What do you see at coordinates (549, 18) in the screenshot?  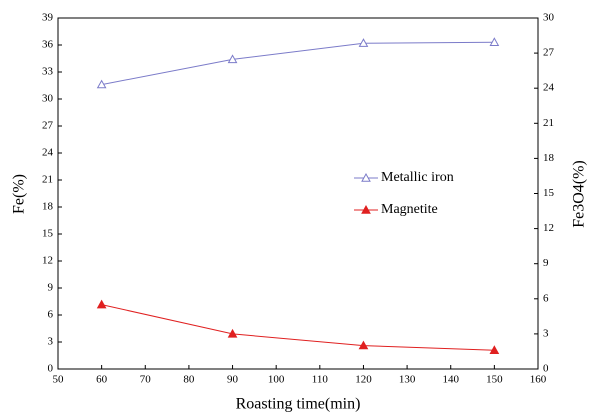 I see `y2-tick-label: 30` at bounding box center [549, 18].